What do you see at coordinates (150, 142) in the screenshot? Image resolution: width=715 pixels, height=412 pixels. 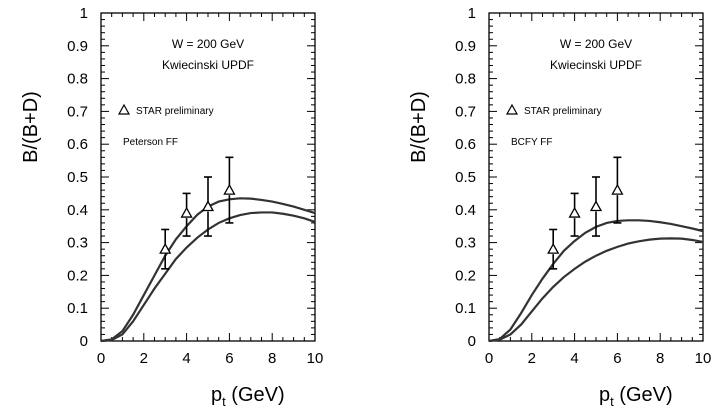 I see `annotation-ff: Peterson FF` at bounding box center [150, 142].